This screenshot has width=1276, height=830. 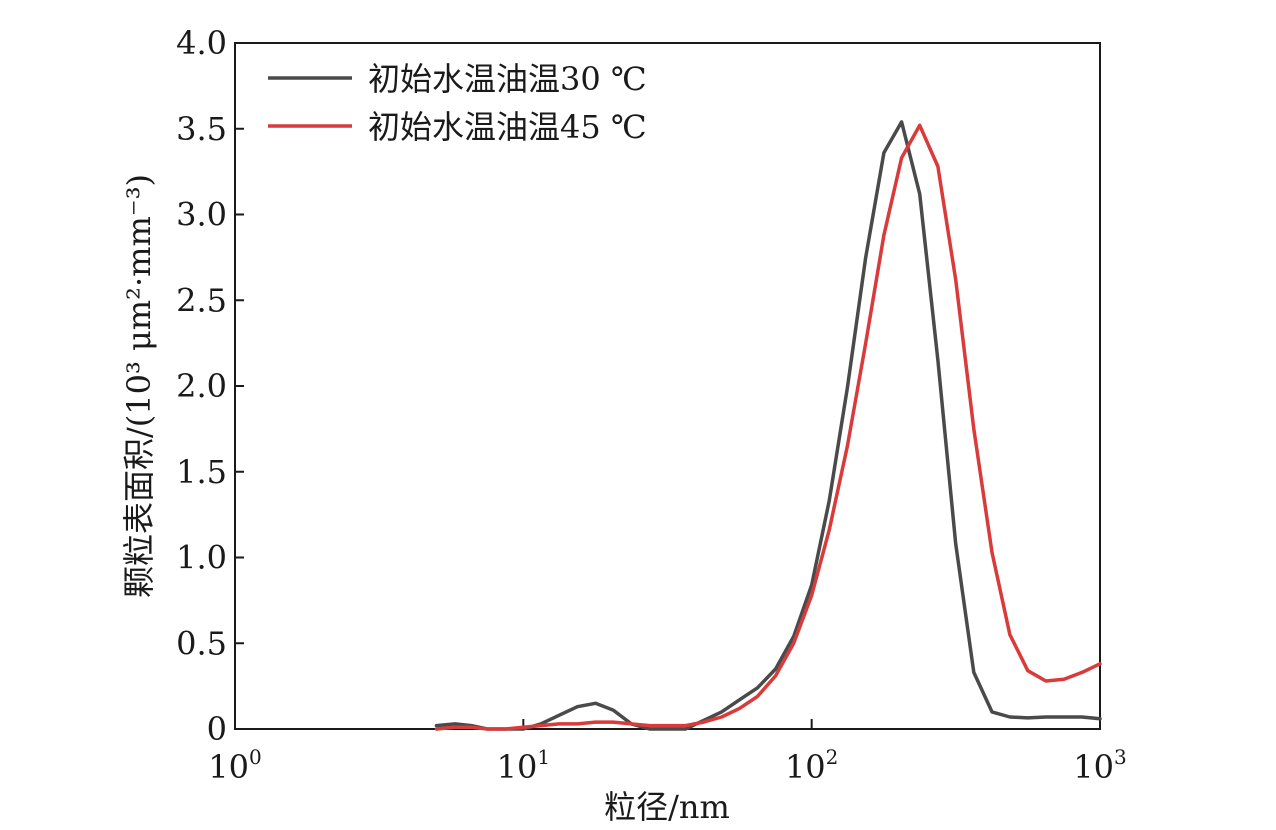 I want to click on x-tick-label: 10⁰, so click(x=234, y=765).